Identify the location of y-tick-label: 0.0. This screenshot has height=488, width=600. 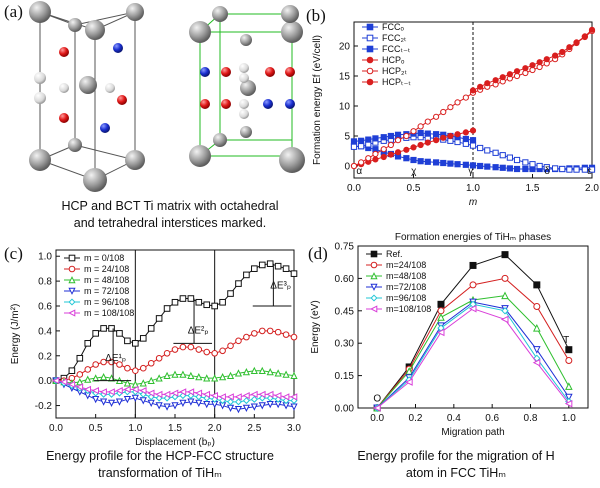
(45, 381).